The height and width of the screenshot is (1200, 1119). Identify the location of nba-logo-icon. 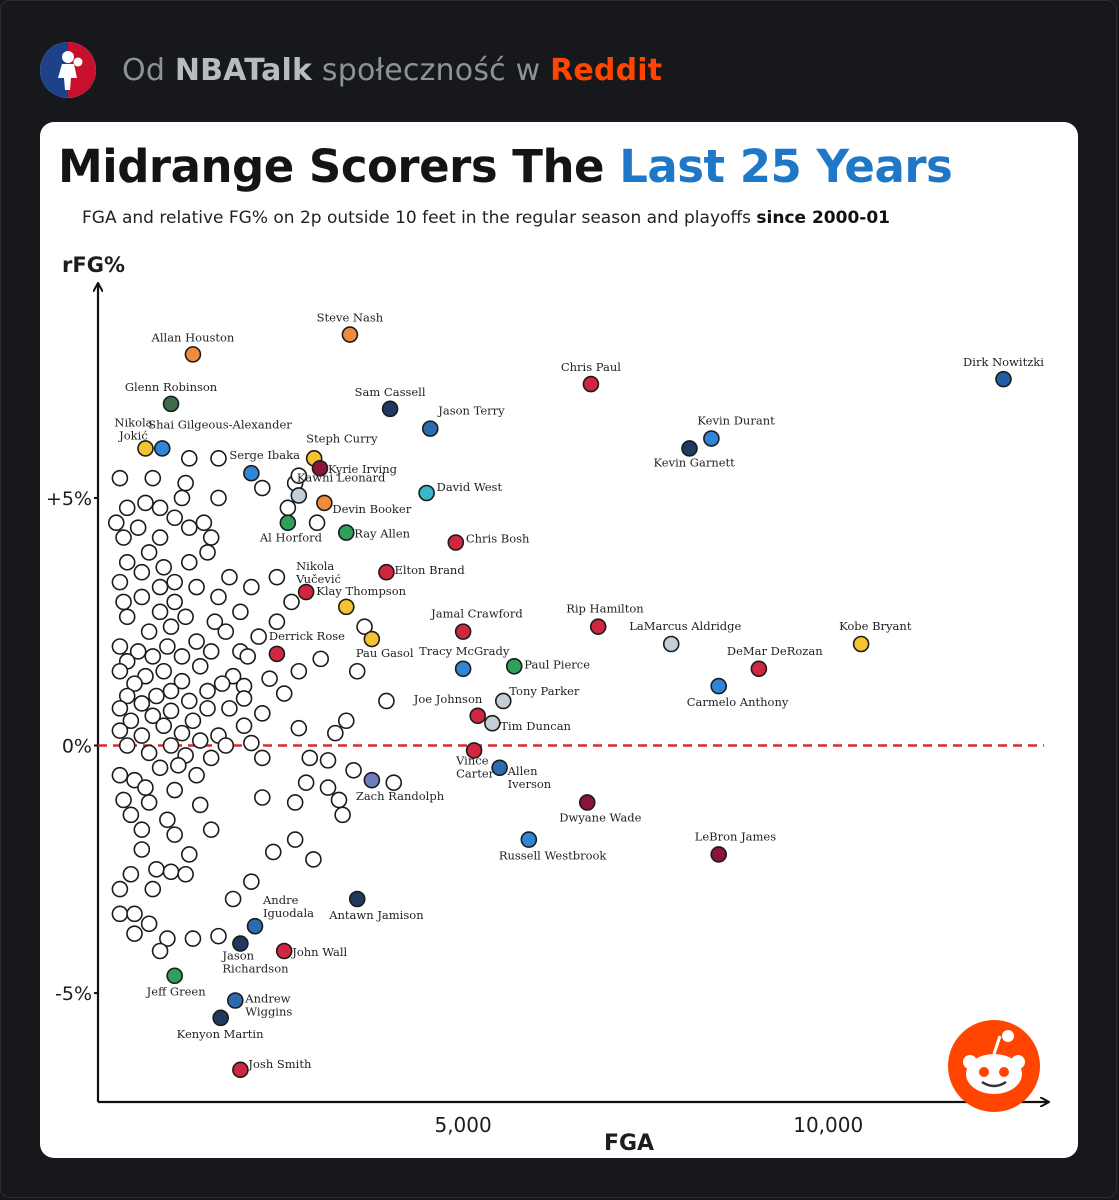
(68, 70).